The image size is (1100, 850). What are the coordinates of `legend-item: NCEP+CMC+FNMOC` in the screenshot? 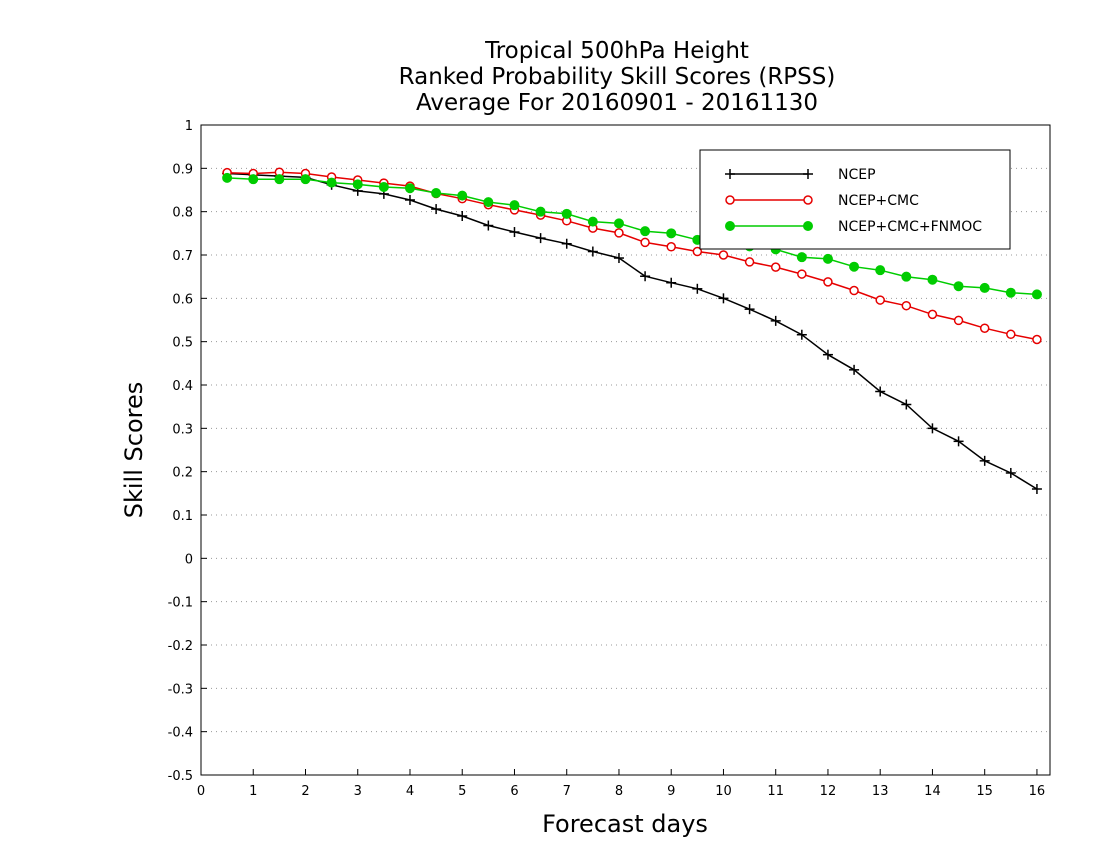 It's located at (853, 227).